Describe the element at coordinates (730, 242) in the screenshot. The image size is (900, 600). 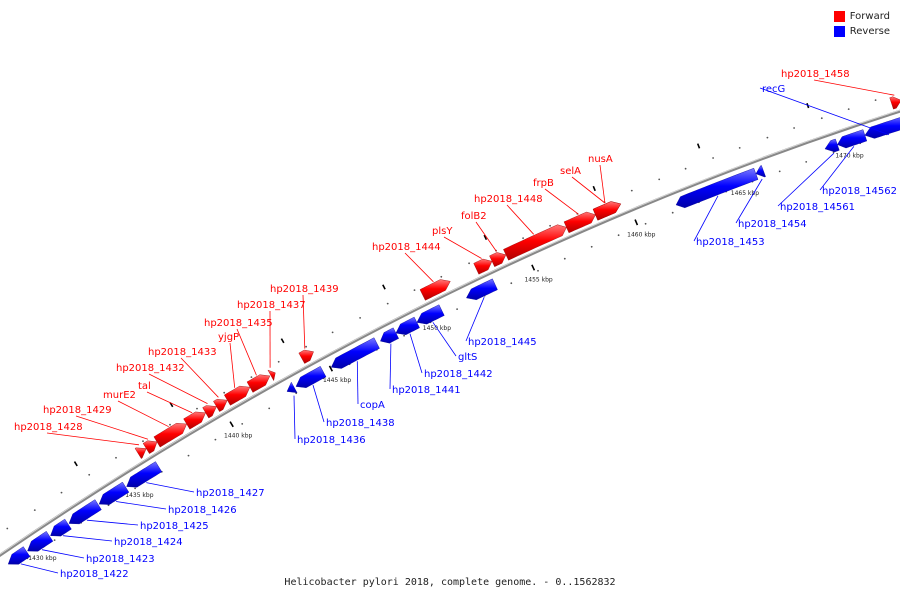
I see `gene-label: hp2018_1453` at that location.